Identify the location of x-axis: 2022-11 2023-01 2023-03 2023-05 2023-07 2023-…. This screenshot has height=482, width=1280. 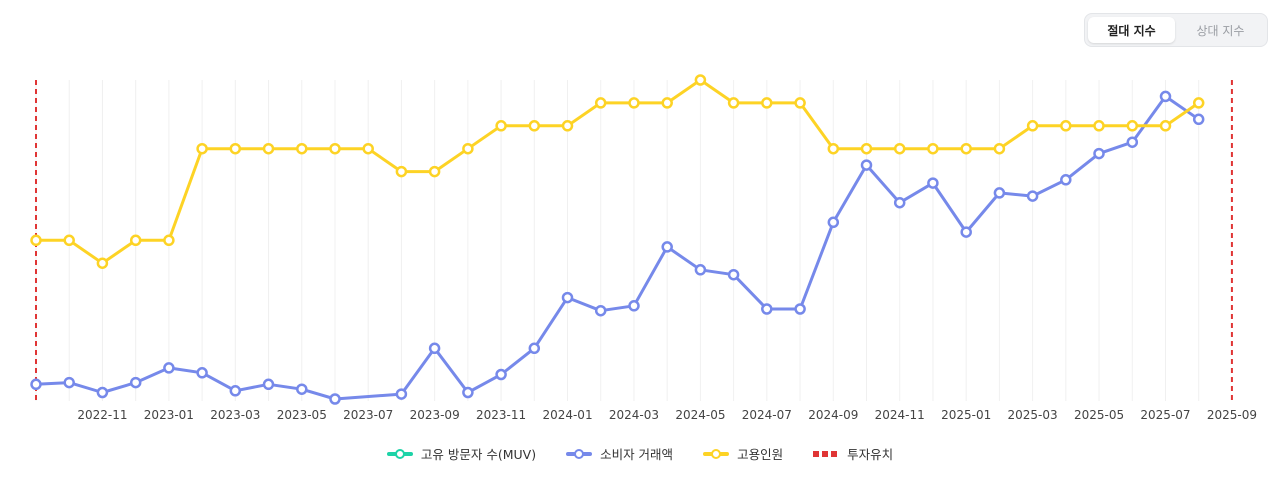
(667, 415).